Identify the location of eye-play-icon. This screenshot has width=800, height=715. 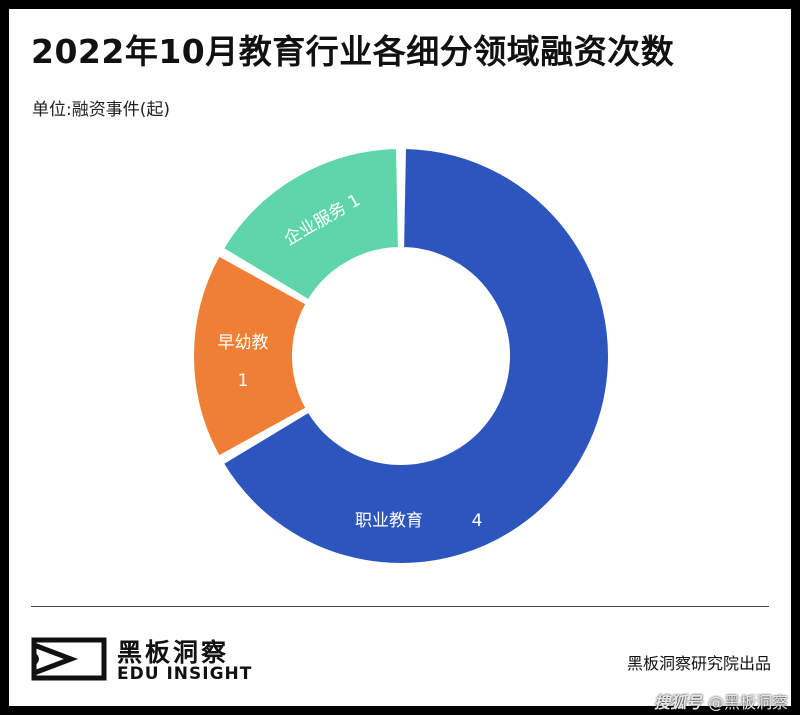
(69, 659).